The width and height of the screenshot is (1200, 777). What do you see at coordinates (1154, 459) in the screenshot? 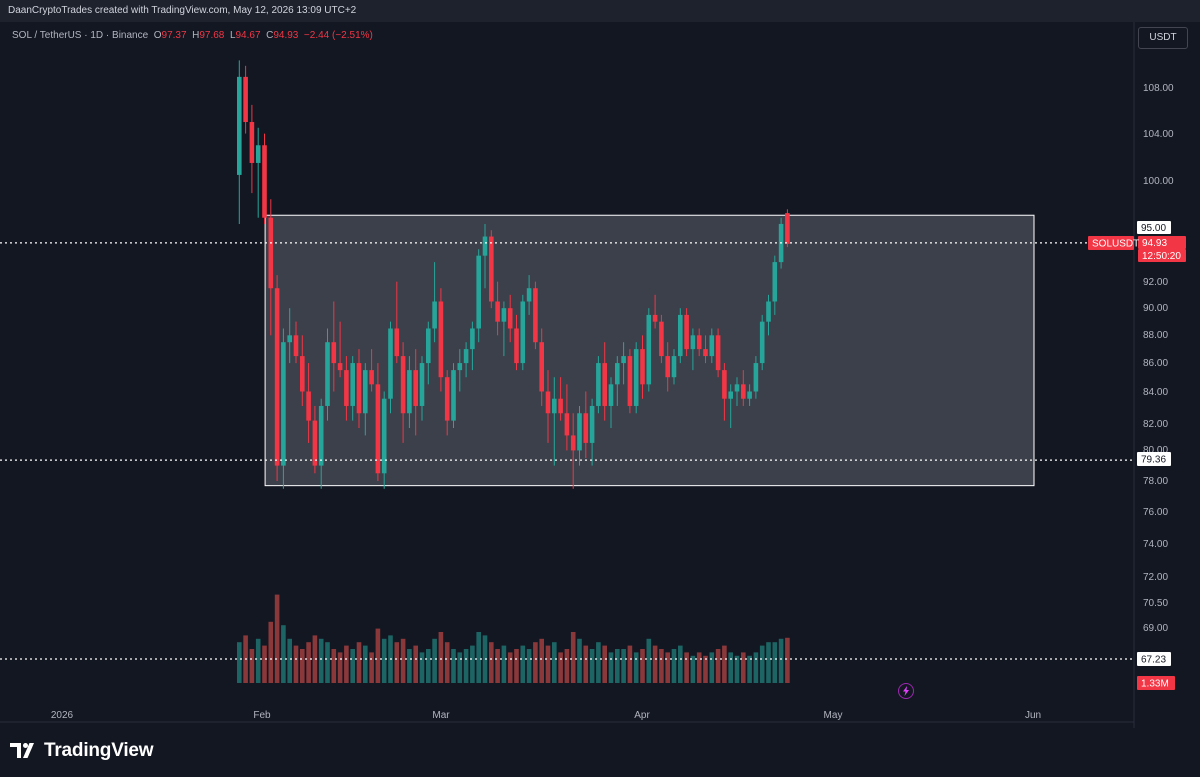
I see `price-tag-support-bg` at bounding box center [1154, 459].